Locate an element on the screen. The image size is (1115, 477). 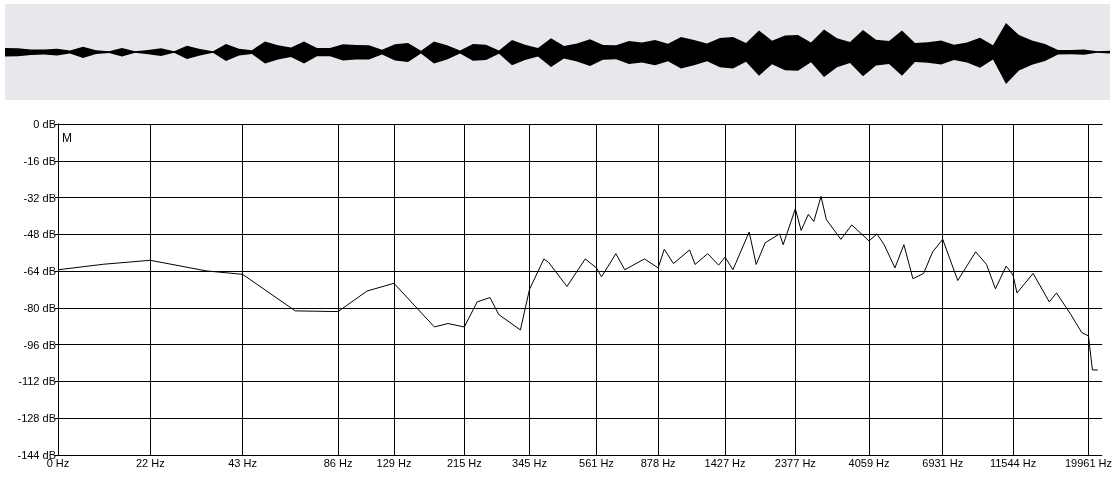
y-tick-label: -128 dB is located at coordinates (36, 418).